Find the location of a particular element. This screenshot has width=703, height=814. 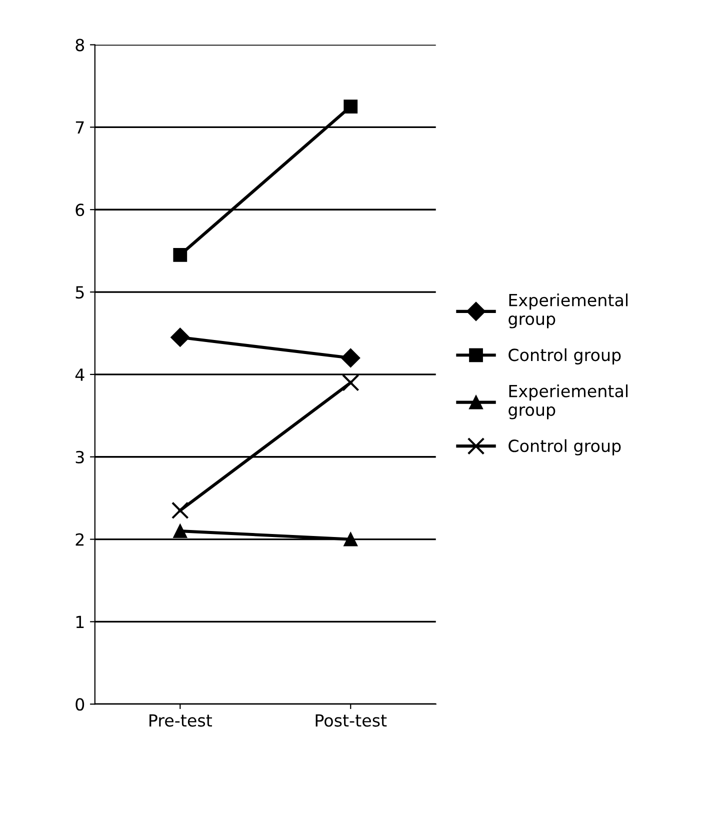

y-tick-label: 1 is located at coordinates (80, 622).